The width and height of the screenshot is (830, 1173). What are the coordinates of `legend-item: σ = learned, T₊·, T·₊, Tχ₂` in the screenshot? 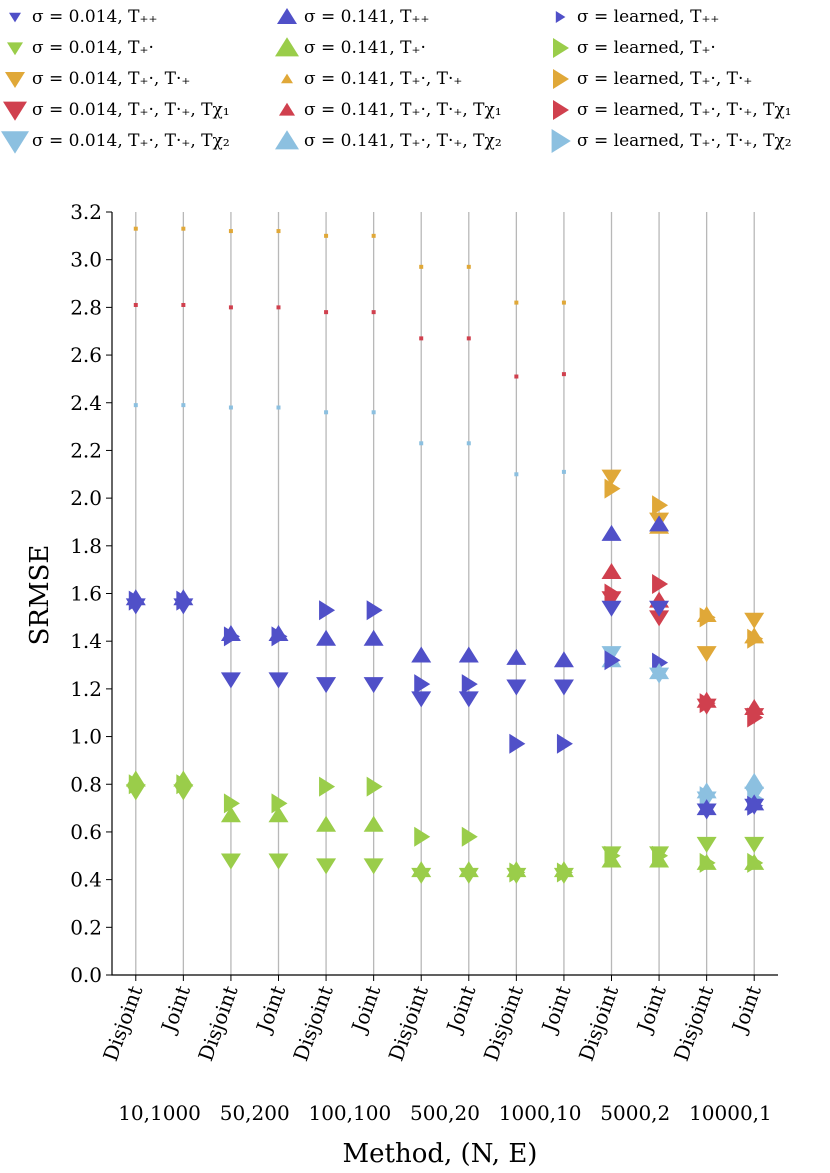 It's located at (668, 141).